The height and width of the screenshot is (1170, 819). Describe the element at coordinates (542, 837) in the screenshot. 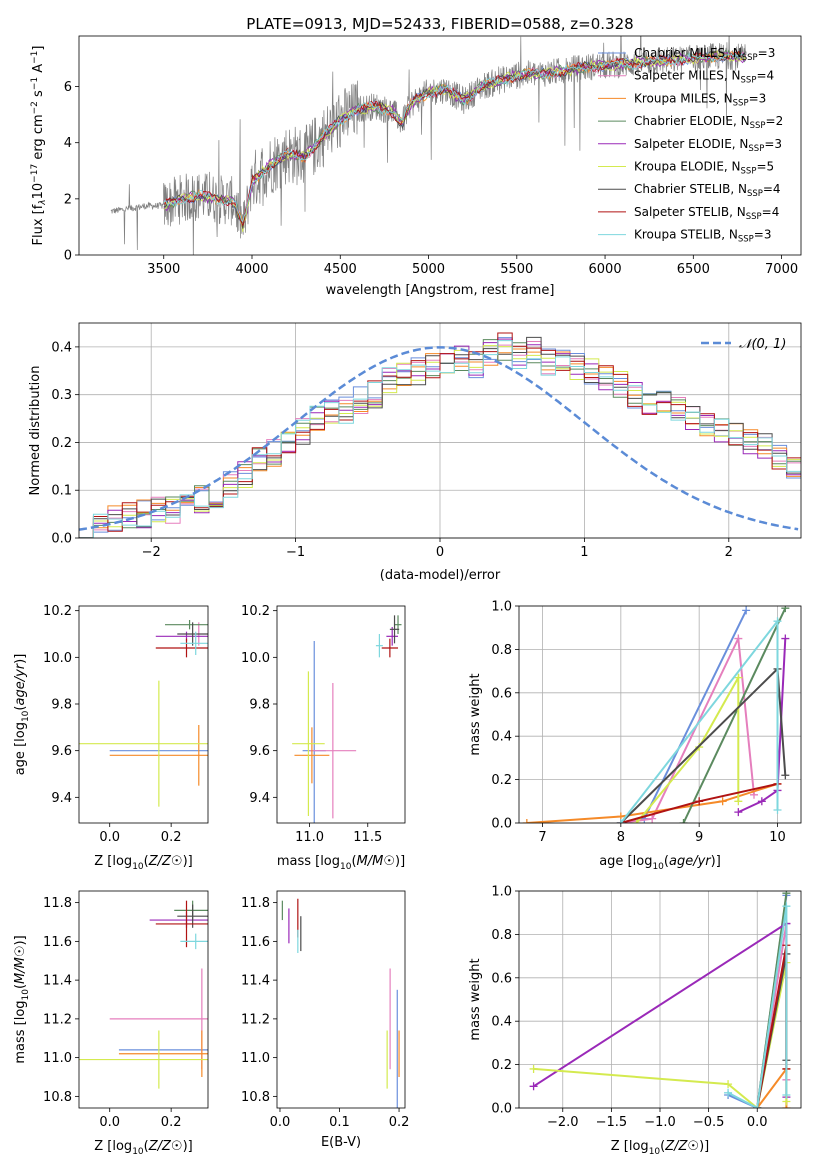

I see `x-tick-label: 7` at that location.